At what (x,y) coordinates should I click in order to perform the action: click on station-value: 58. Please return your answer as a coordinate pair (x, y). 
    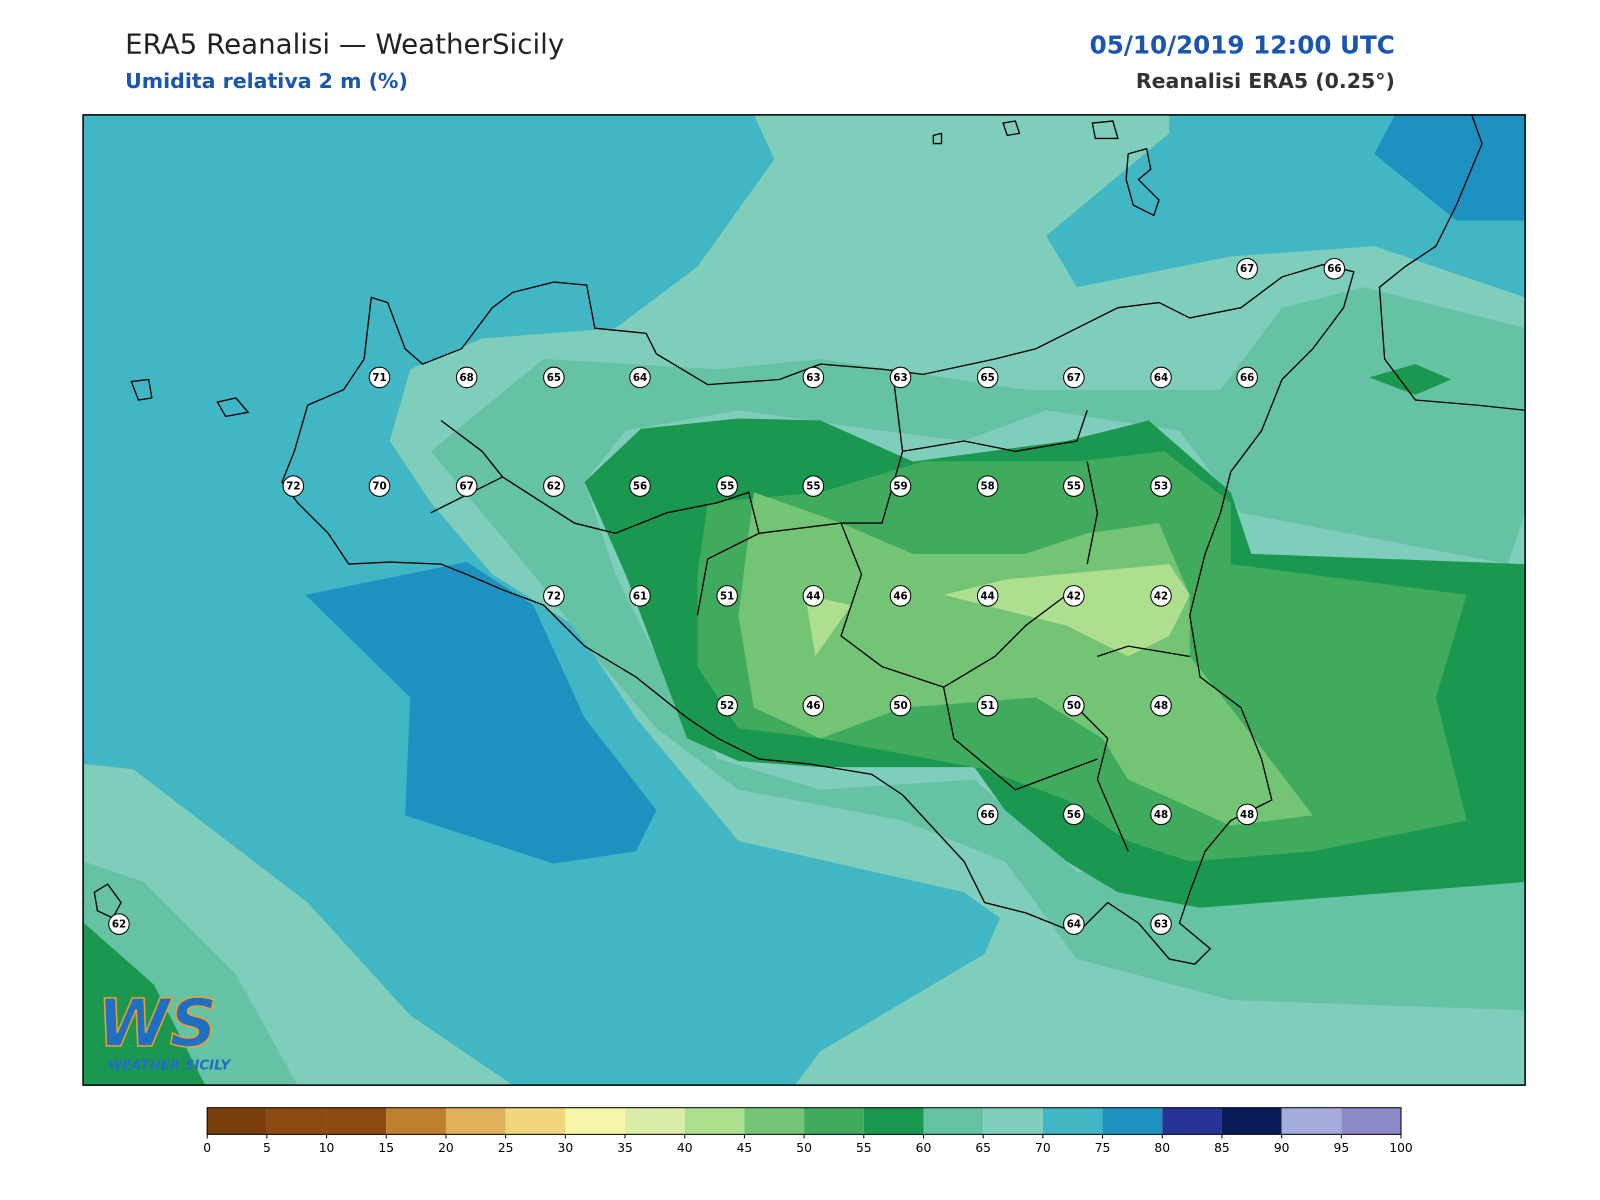
    Looking at the image, I should click on (988, 487).